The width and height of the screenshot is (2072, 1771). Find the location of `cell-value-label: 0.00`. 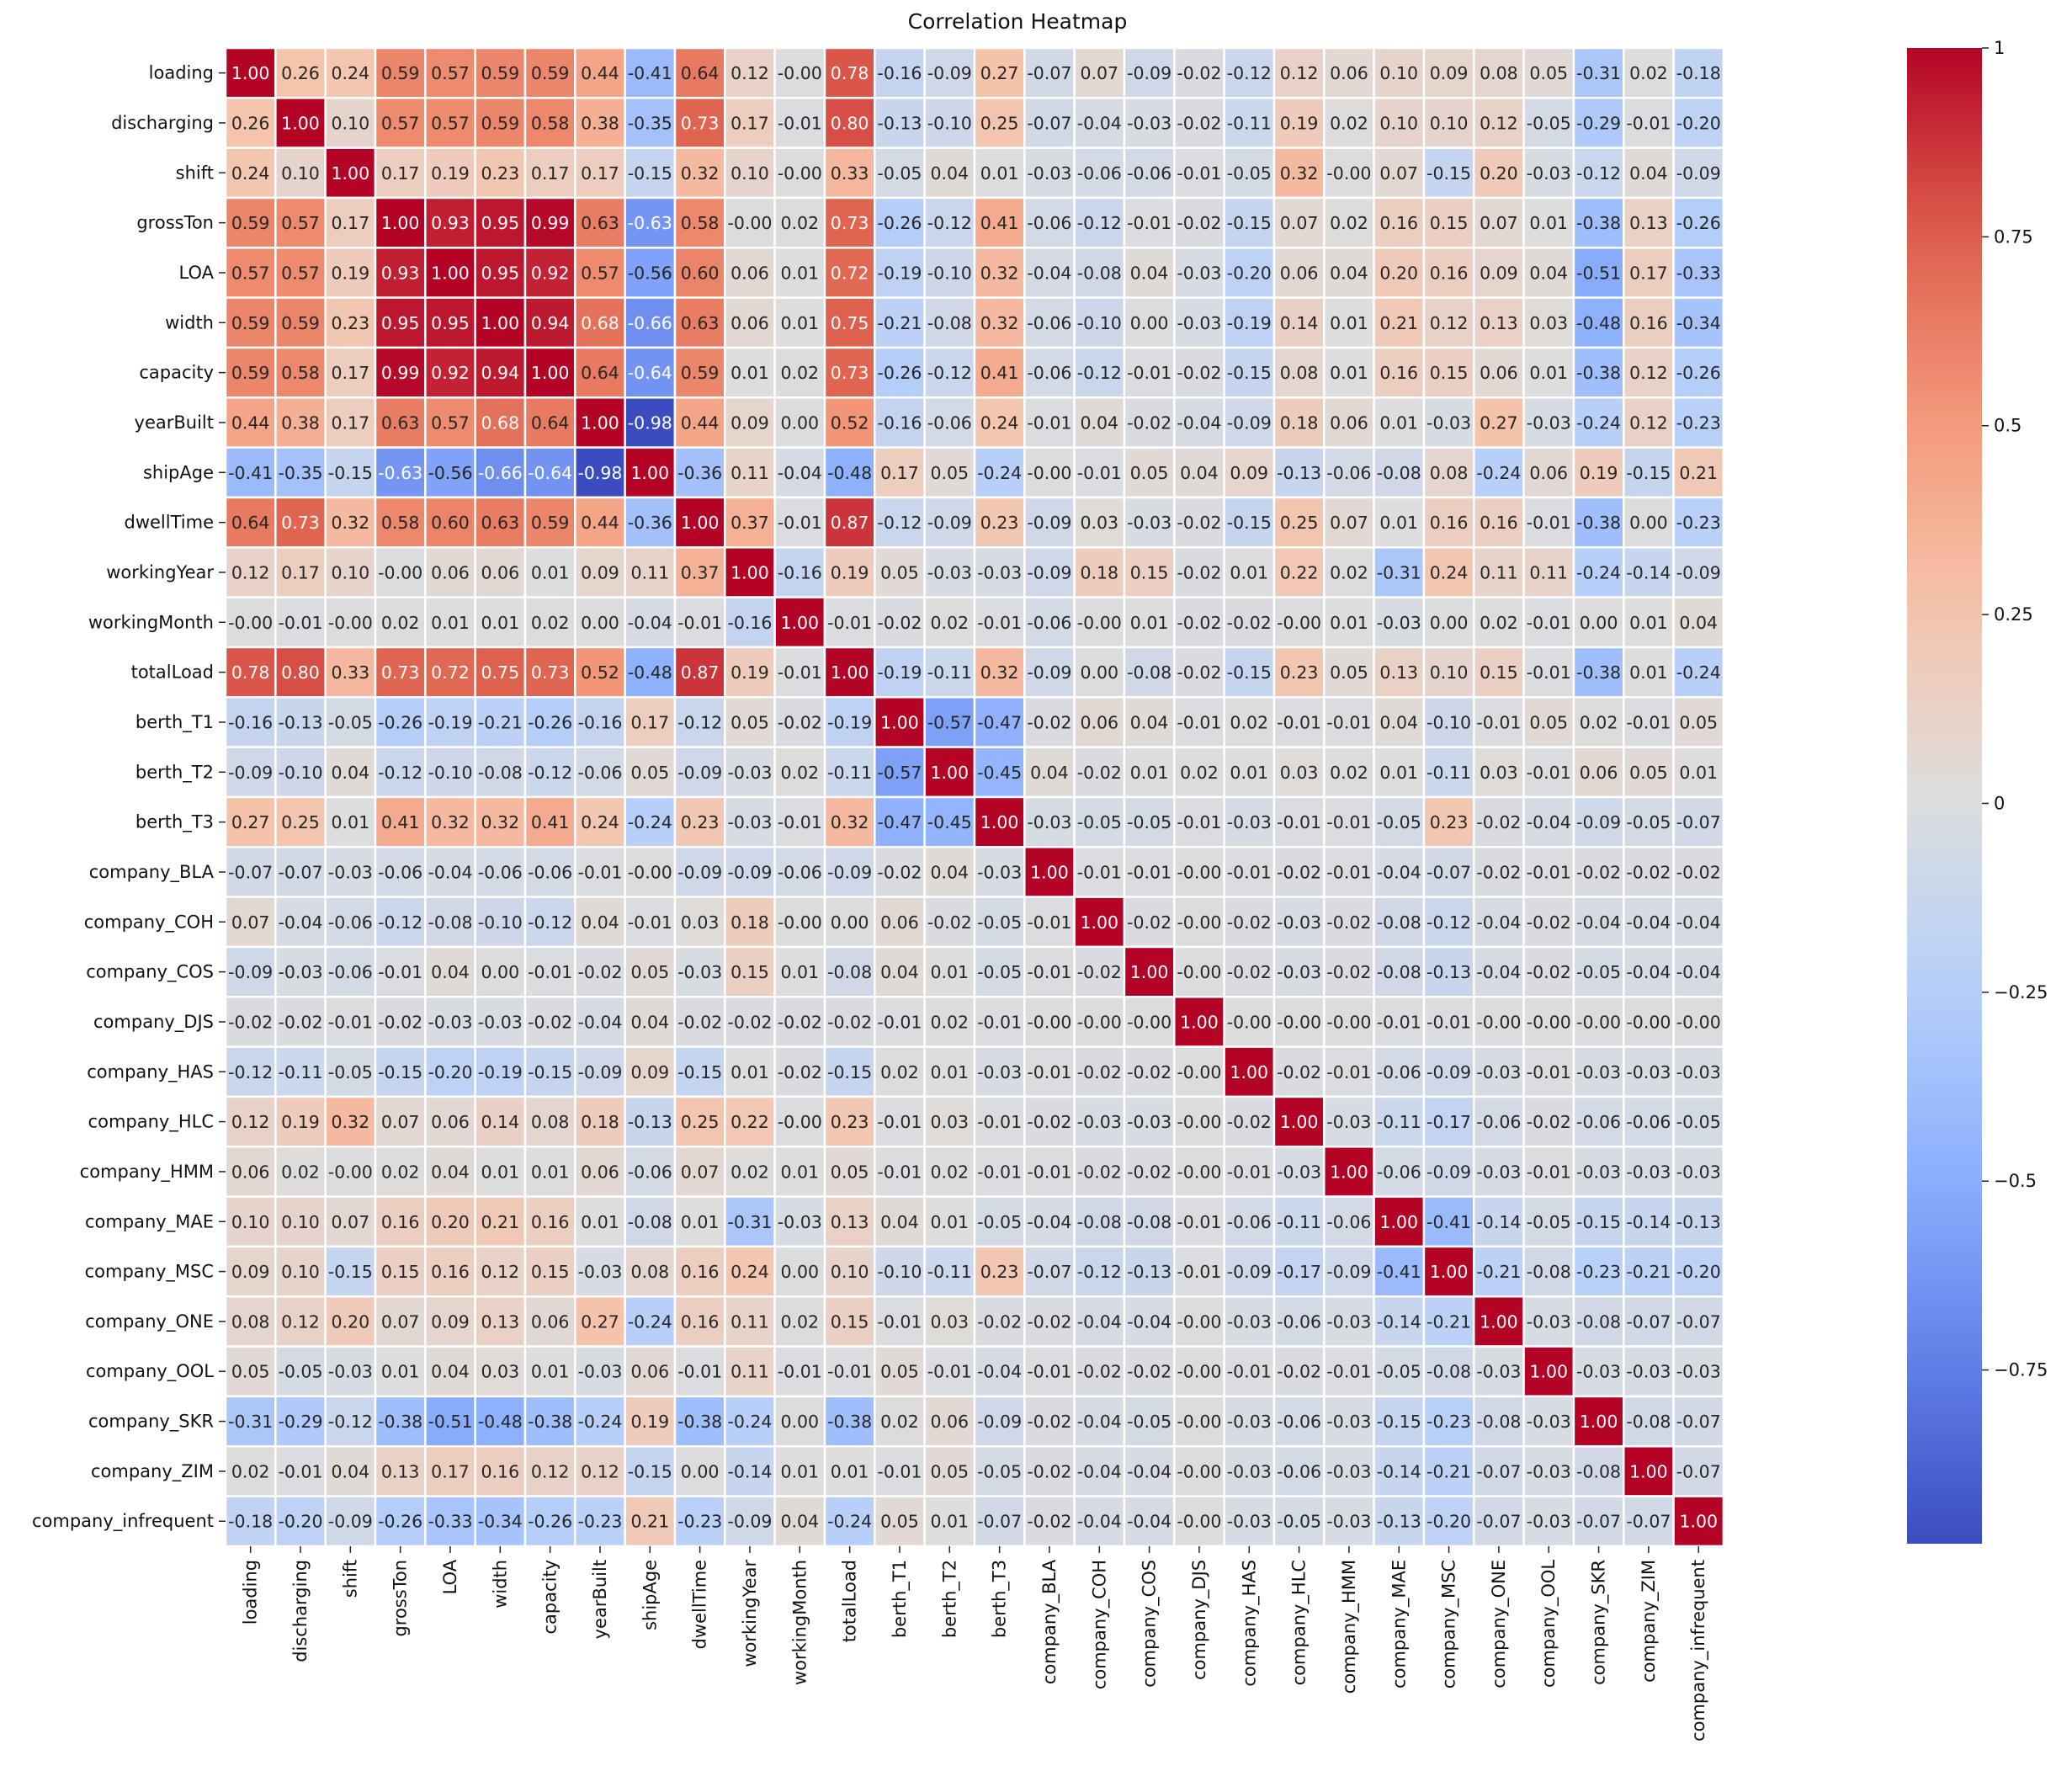

cell-value-label: 0.00 is located at coordinates (600, 623).